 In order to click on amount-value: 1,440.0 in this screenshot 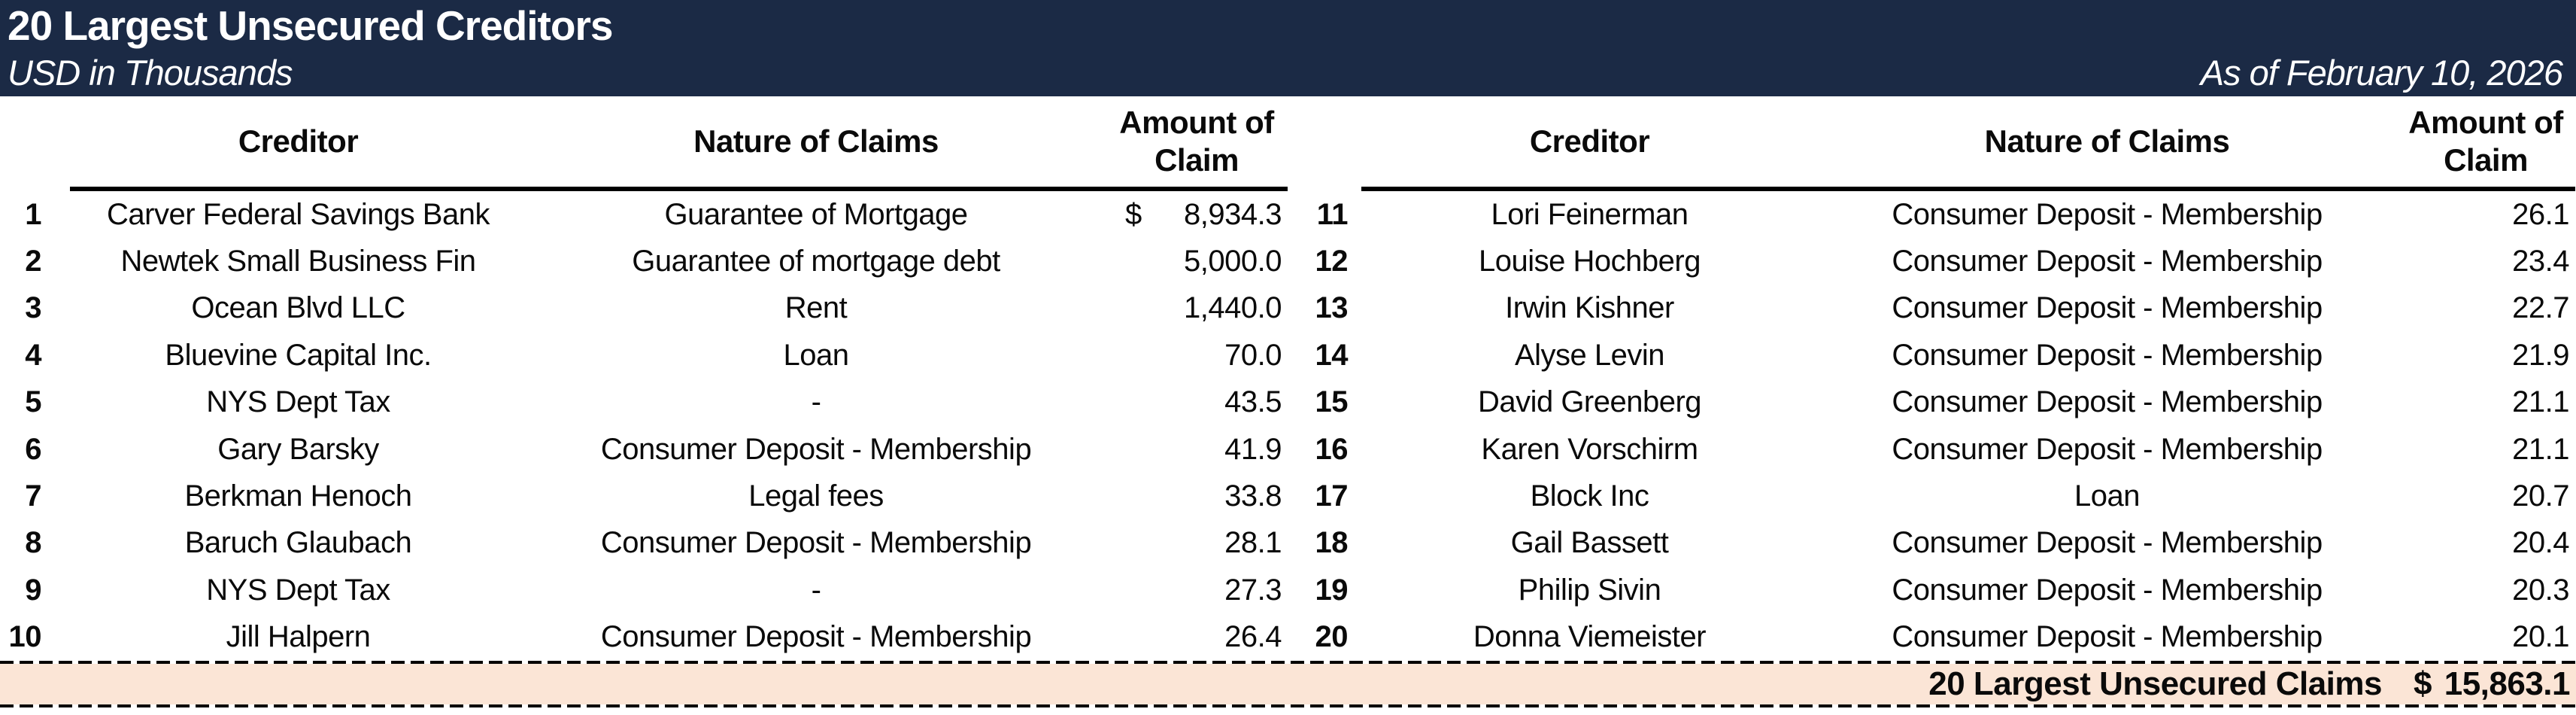, I will do `click(1233, 308)`.